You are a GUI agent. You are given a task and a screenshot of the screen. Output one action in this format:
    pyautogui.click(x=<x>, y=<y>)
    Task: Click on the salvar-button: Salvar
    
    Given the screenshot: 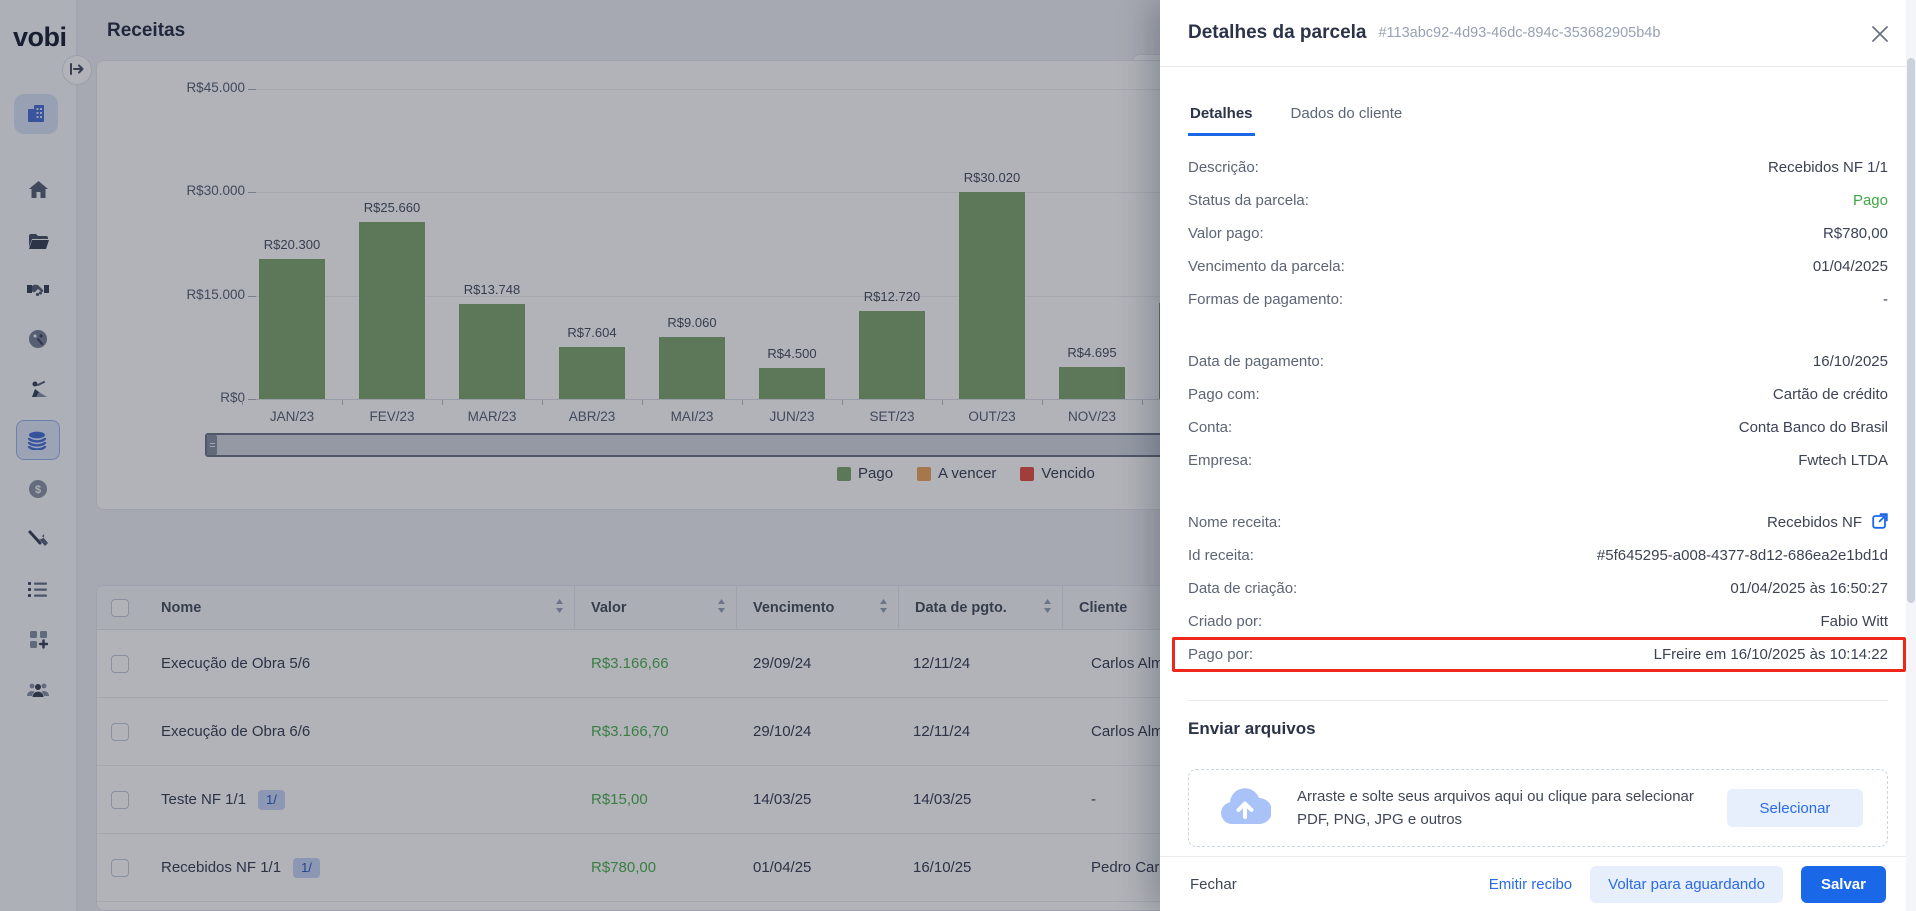 What is the action you would take?
    pyautogui.click(x=1843, y=884)
    